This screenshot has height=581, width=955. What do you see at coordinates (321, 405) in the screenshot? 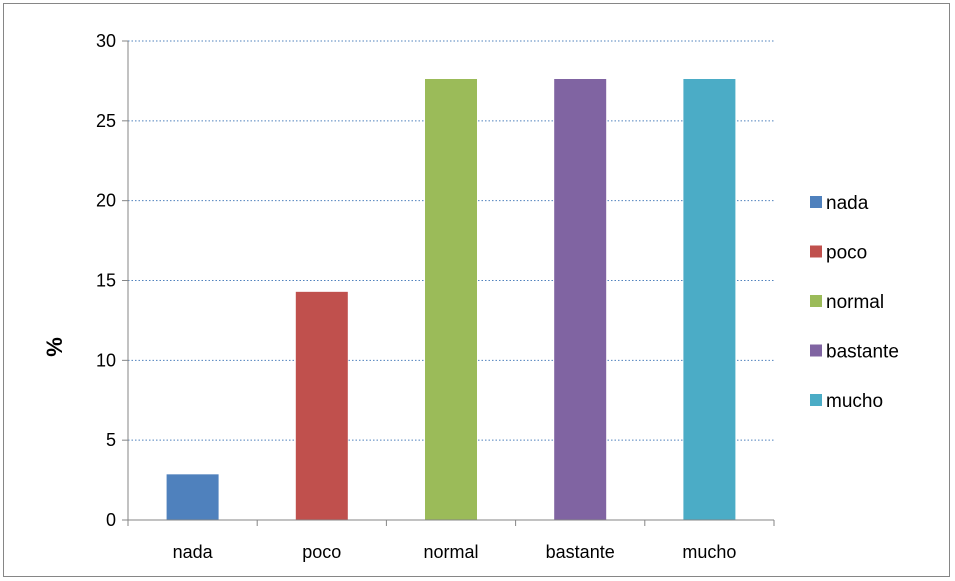
I see `bar-poco` at bounding box center [321, 405].